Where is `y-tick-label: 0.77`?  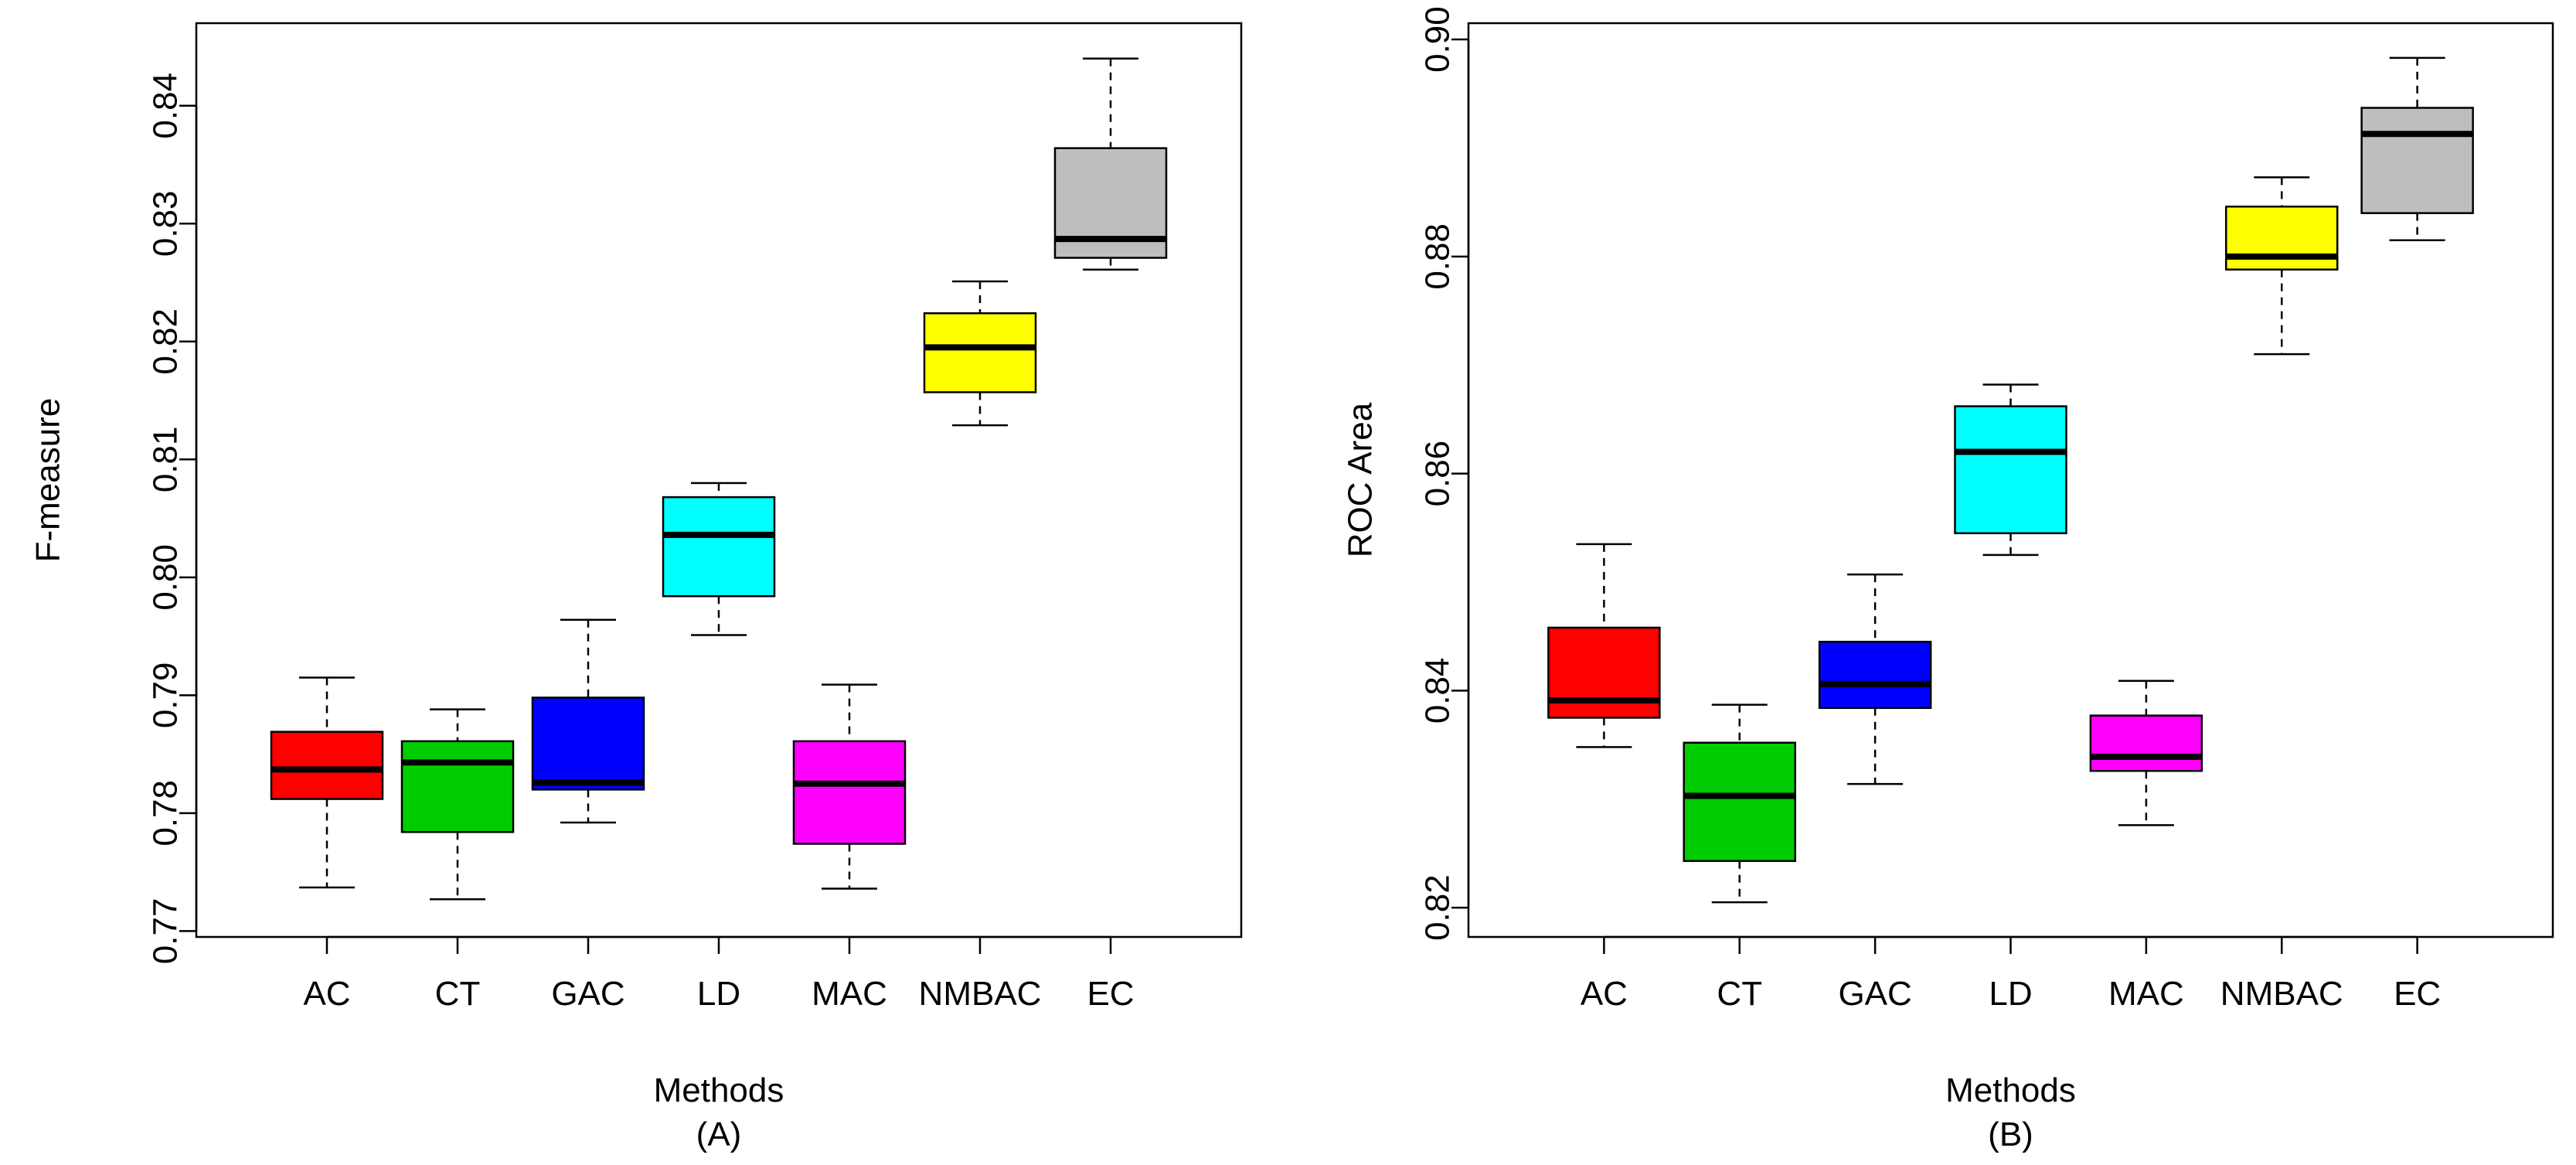 y-tick-label: 0.77 is located at coordinates (166, 931).